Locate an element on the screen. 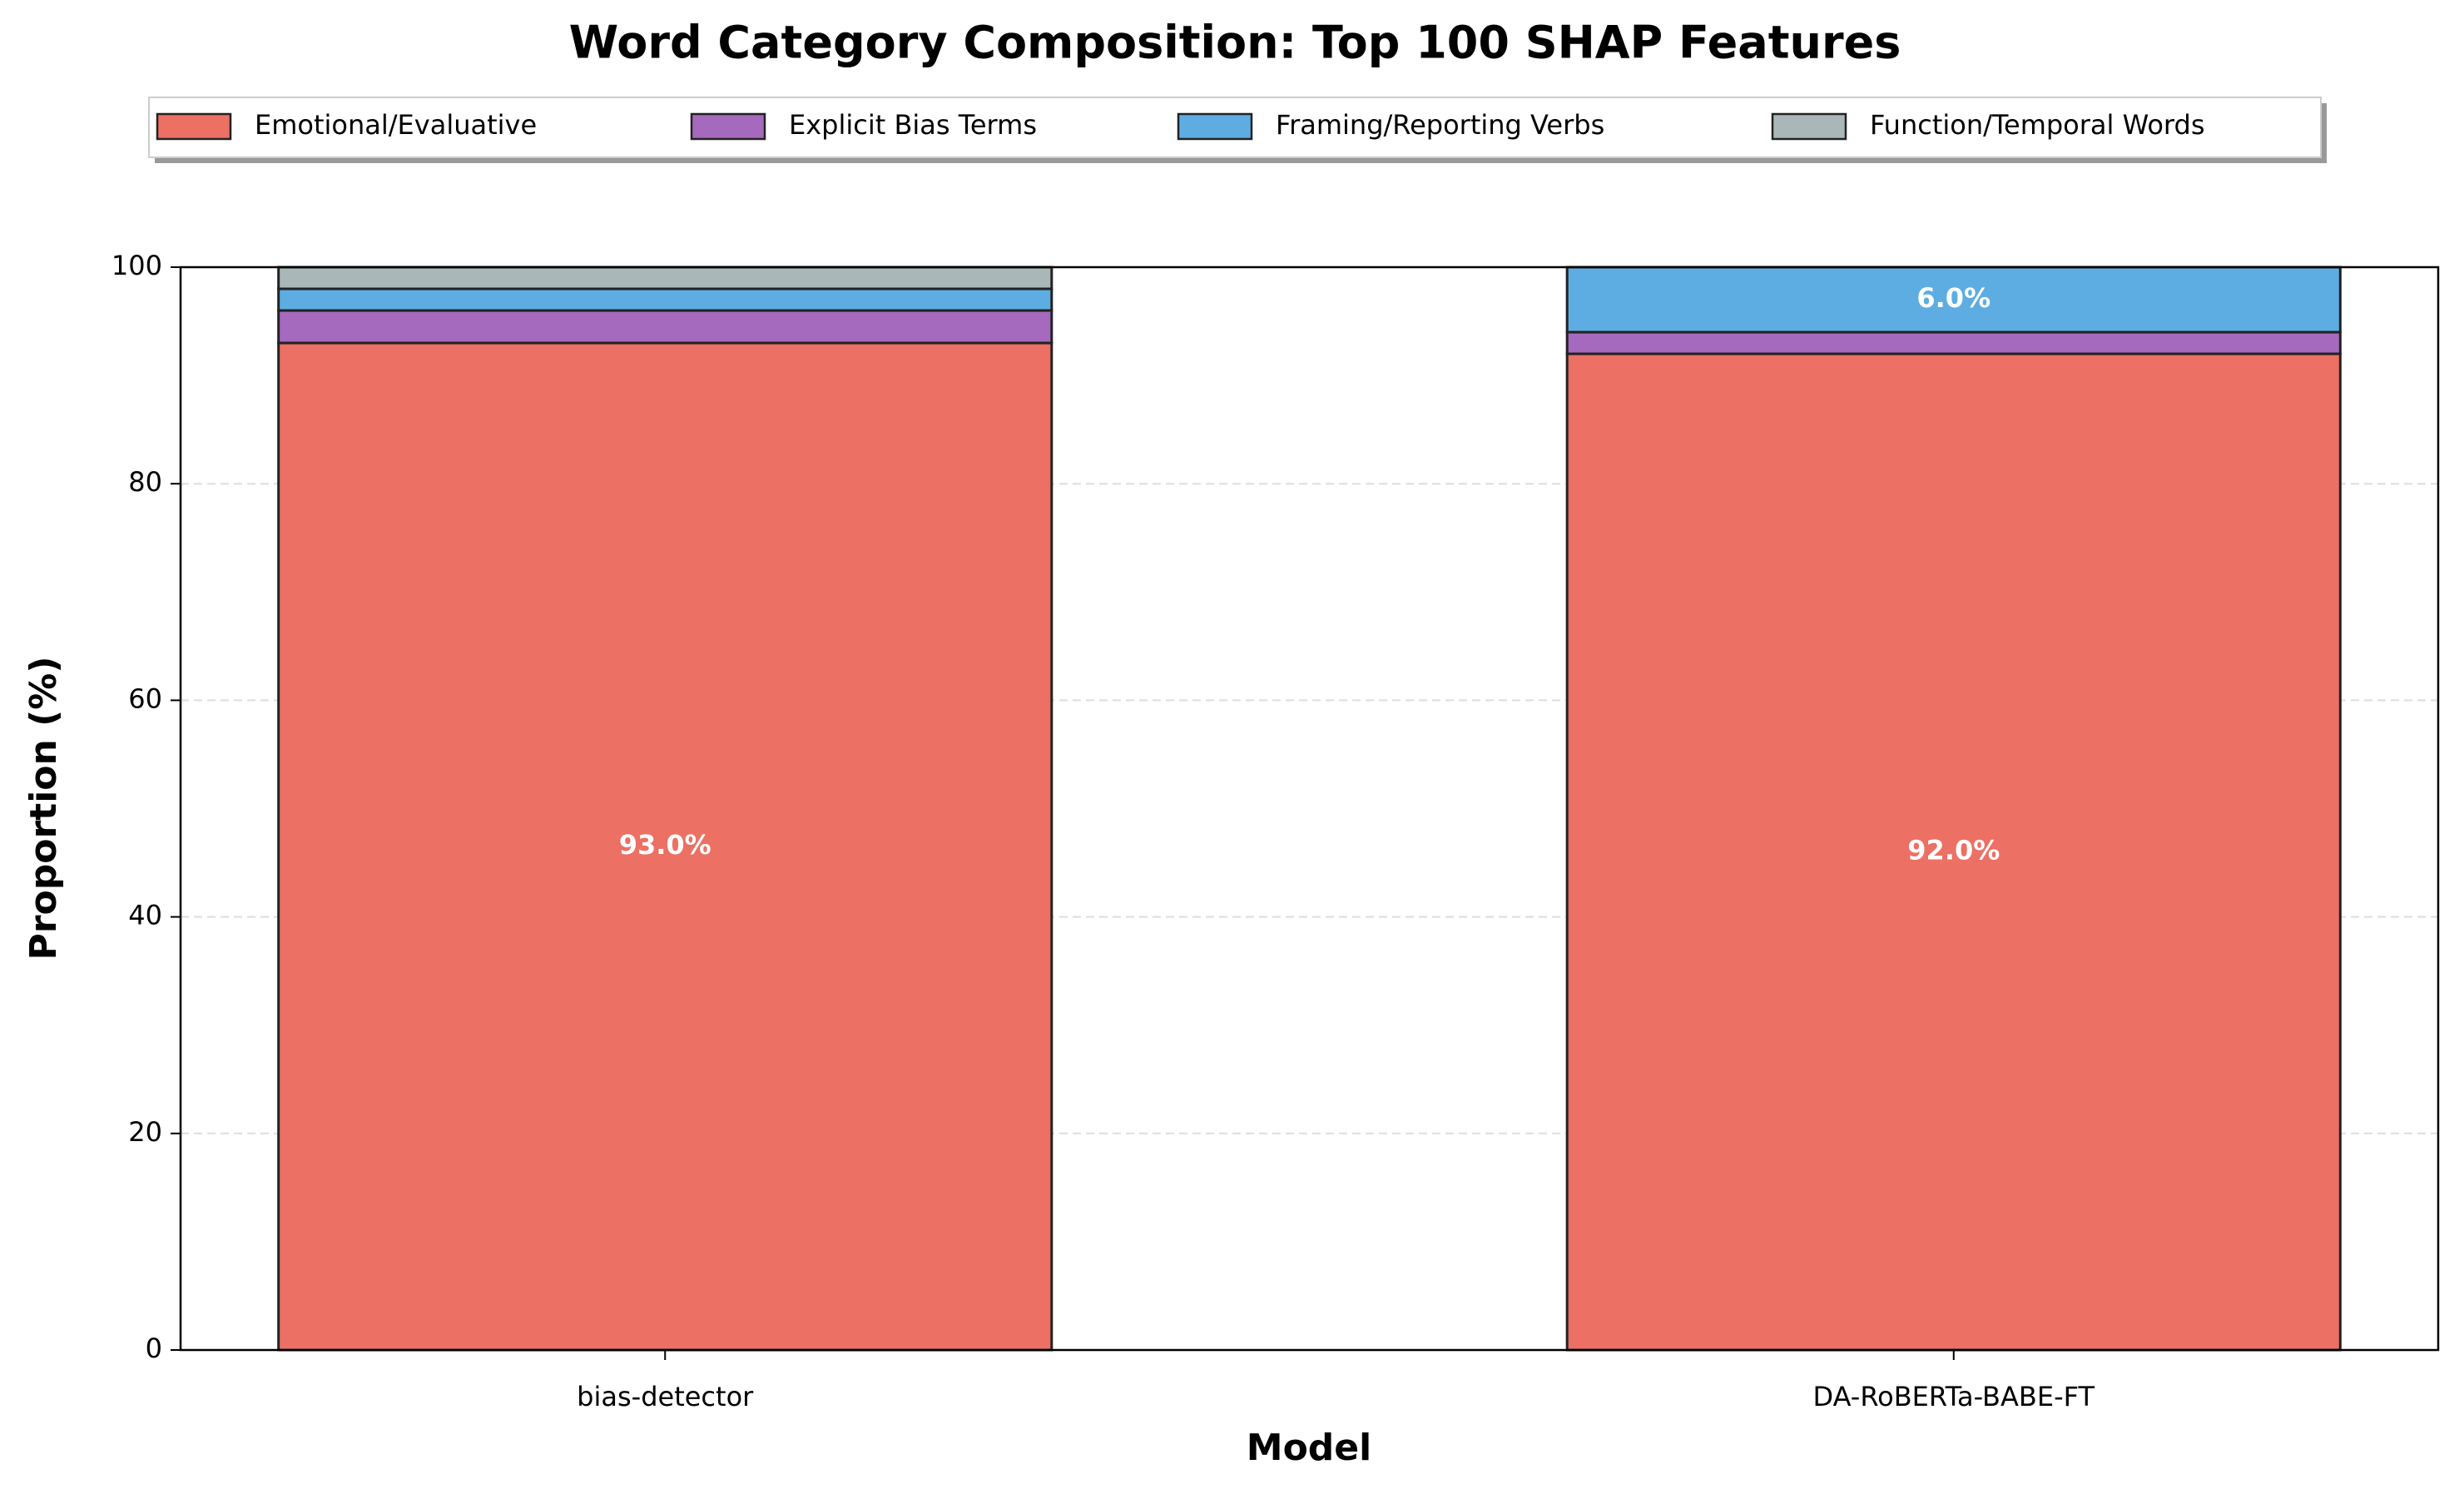 This screenshot has width=2464, height=1499. y-tick-label: 0 is located at coordinates (154, 1349).